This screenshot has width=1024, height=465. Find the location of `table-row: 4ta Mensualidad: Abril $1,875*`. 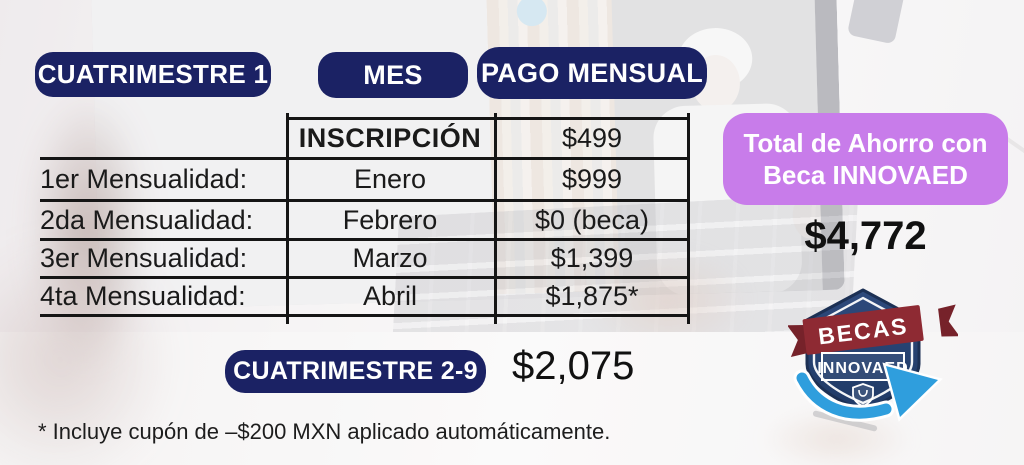

table-row: 4ta Mensualidad: Abril $1,875* is located at coordinates (365, 298).